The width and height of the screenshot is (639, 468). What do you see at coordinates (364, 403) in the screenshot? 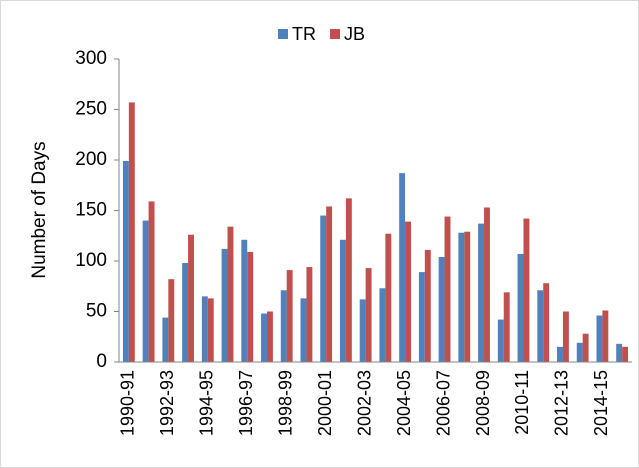
I see `x-tick-label: 2002-03` at bounding box center [364, 403].